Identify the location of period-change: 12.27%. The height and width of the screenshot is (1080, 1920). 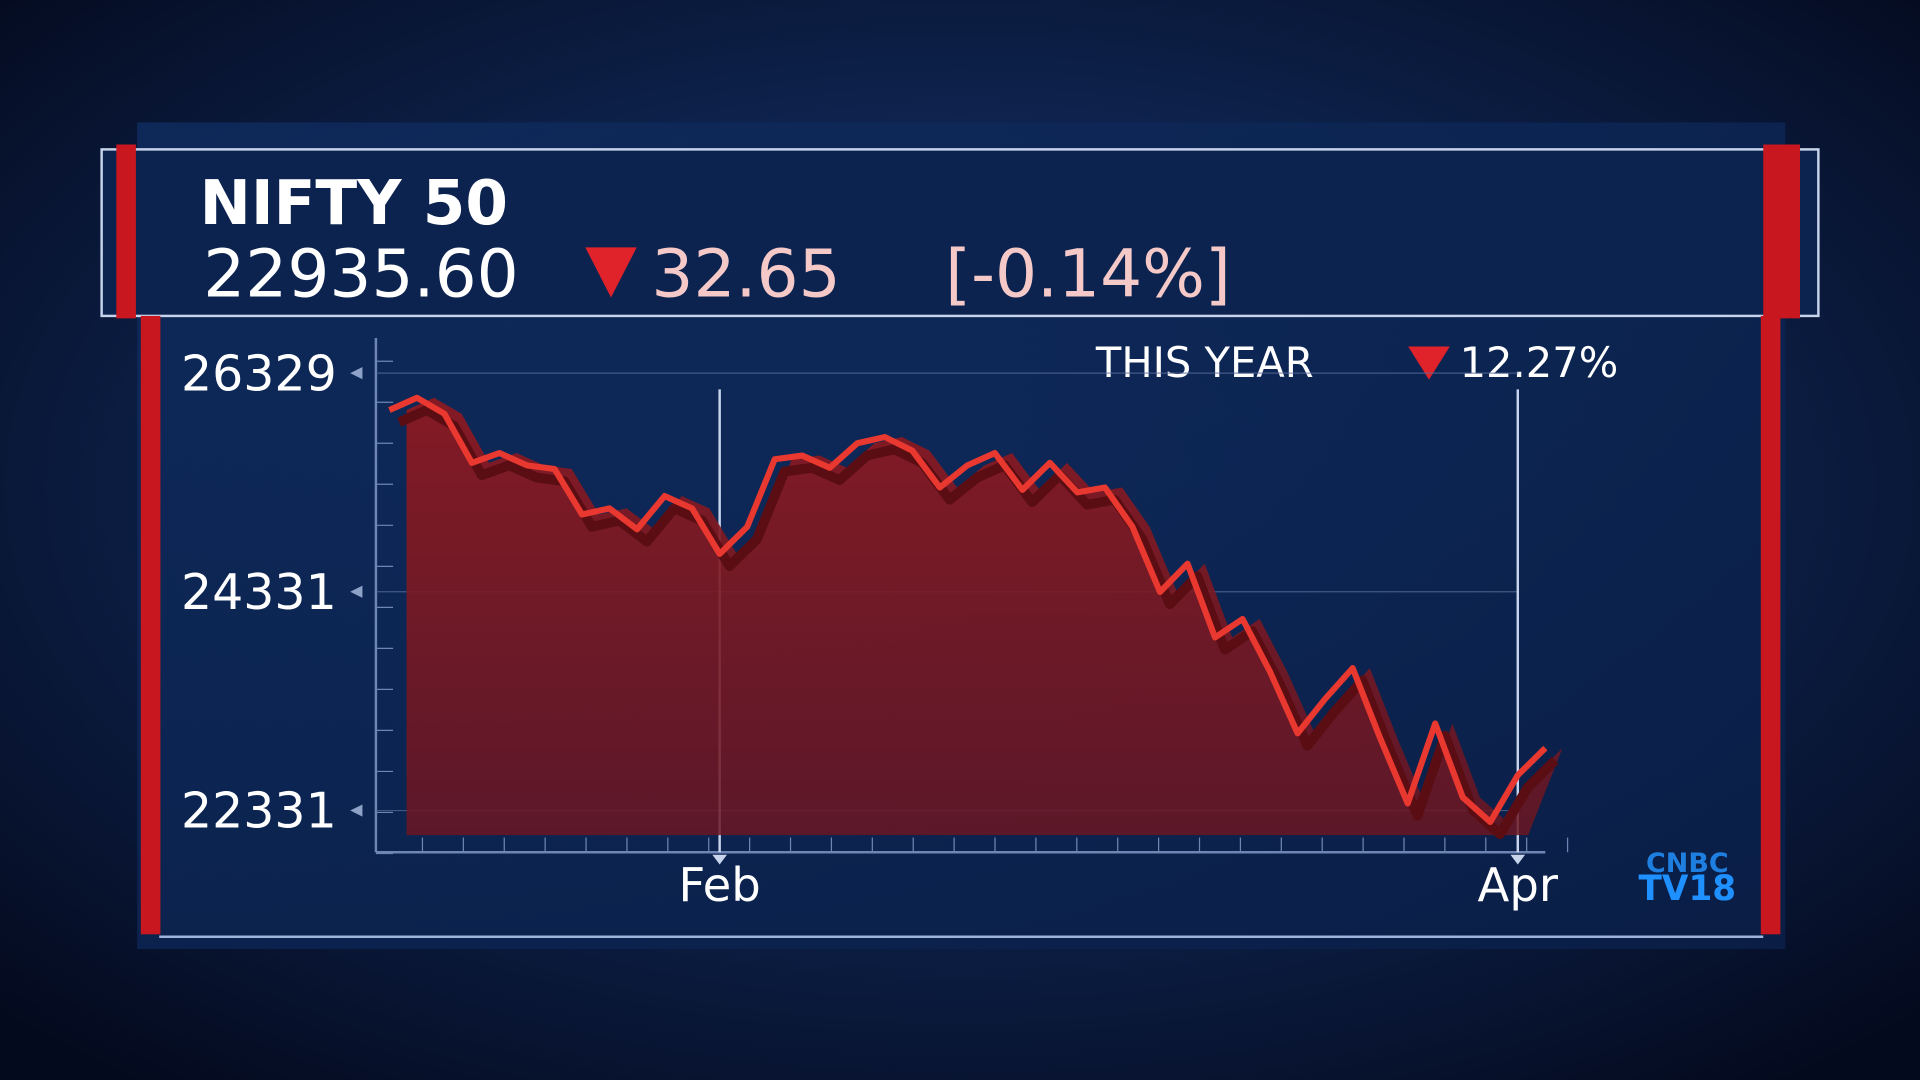
(1539, 362).